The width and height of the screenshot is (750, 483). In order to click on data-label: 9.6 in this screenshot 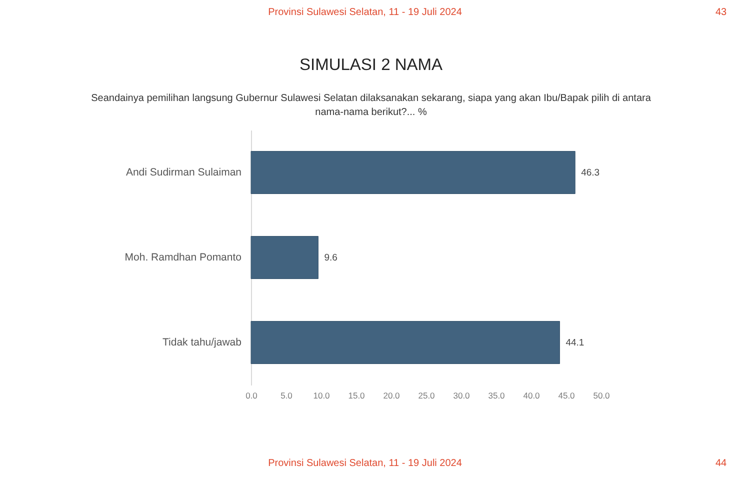, I will do `click(331, 258)`.